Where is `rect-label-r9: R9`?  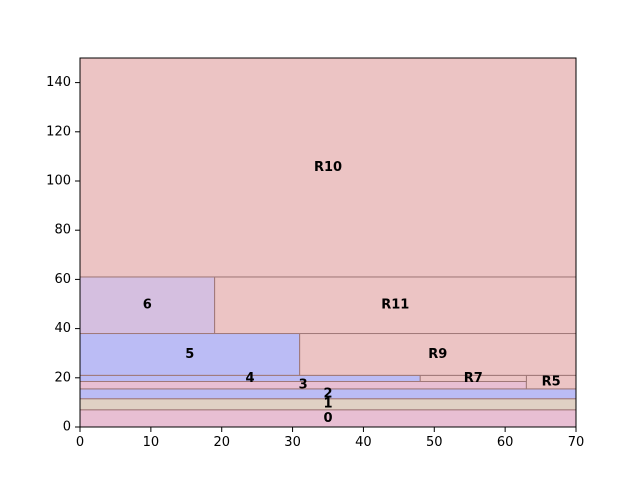
rect-label-r9: R9 is located at coordinates (437, 354).